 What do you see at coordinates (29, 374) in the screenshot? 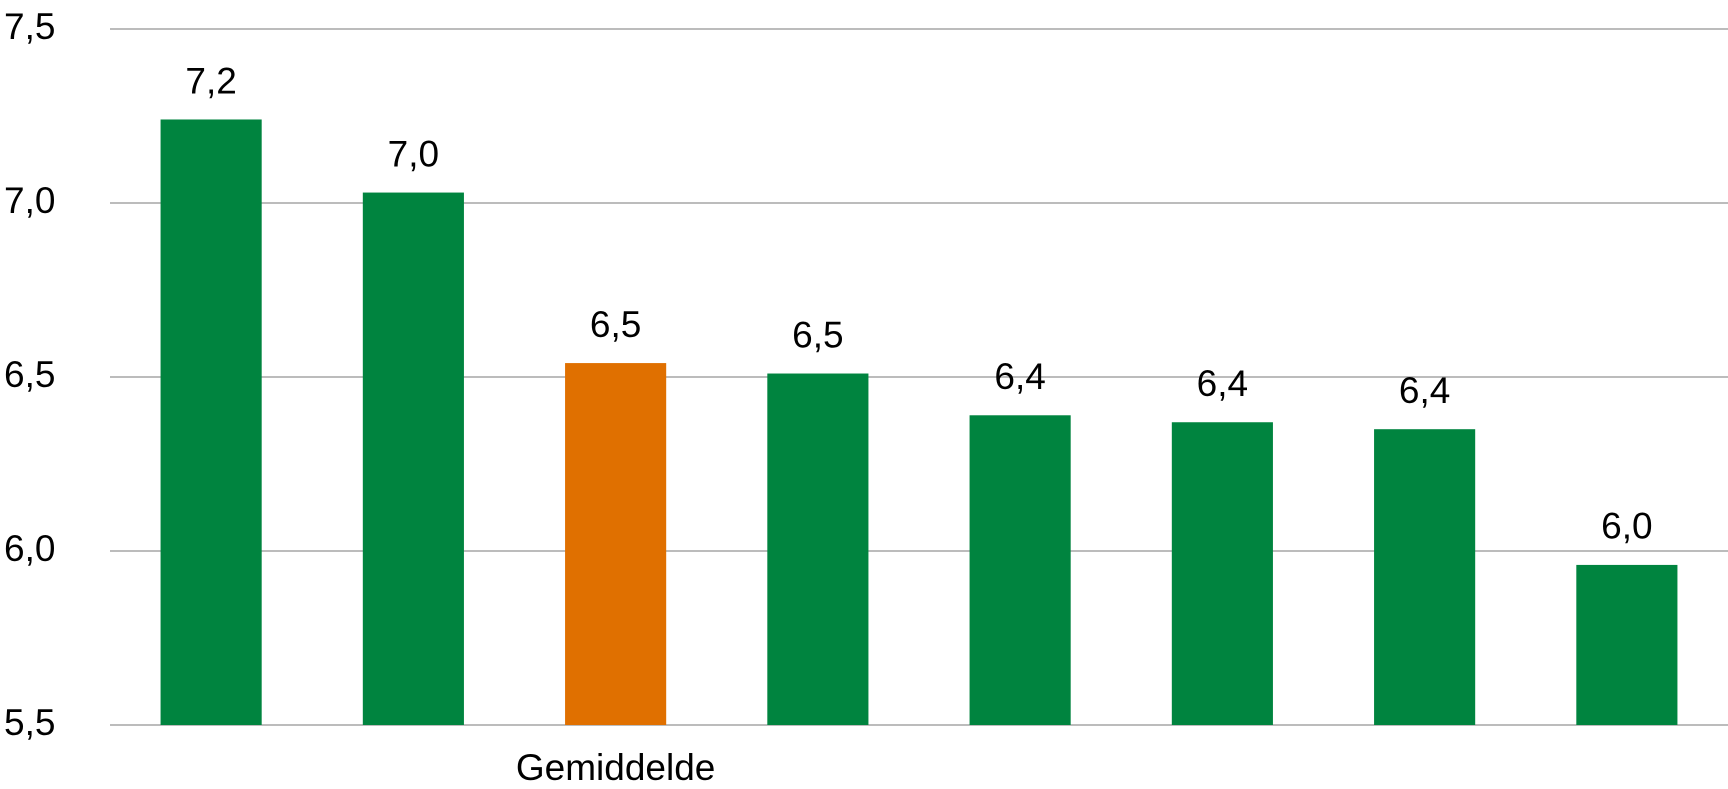
I see `y-tick-label: 6,5` at bounding box center [29, 374].